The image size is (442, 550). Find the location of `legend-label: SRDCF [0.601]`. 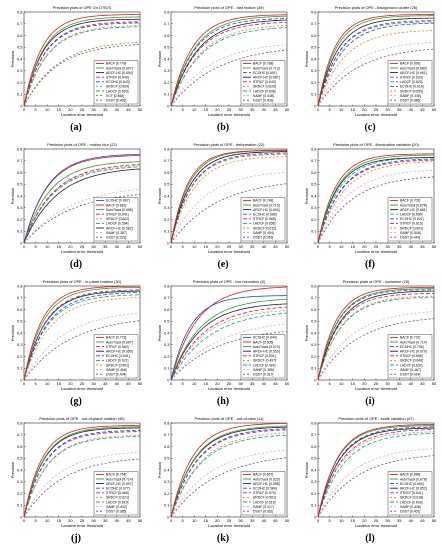

legend-label: SRDCF [0.601] is located at coordinates (411, 228).